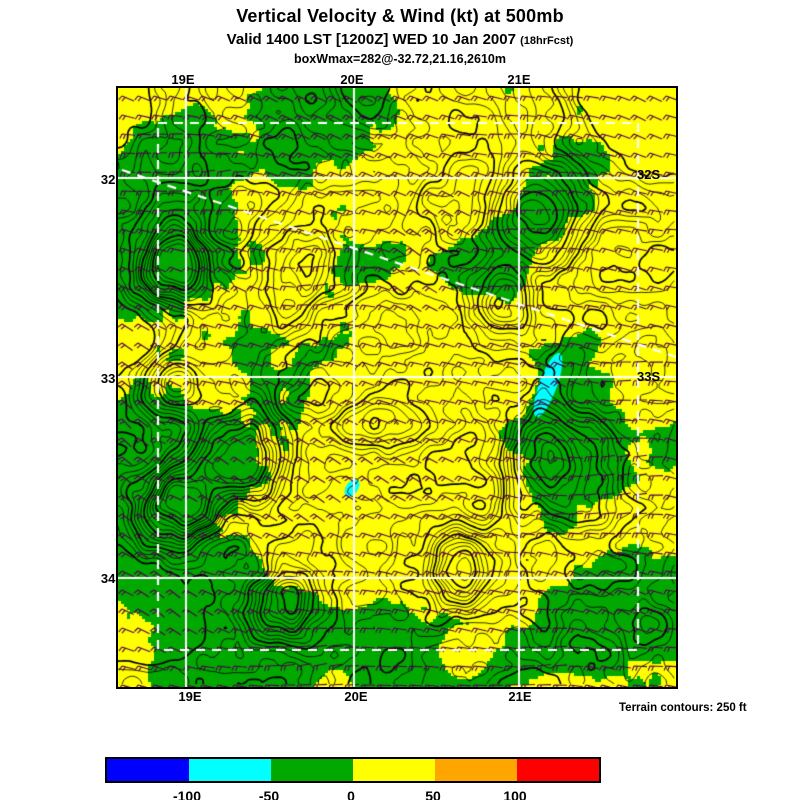 Image resolution: width=800 pixels, height=800 pixels. Describe the element at coordinates (519, 79) in the screenshot. I see `tick-top-21e: 21E` at that location.